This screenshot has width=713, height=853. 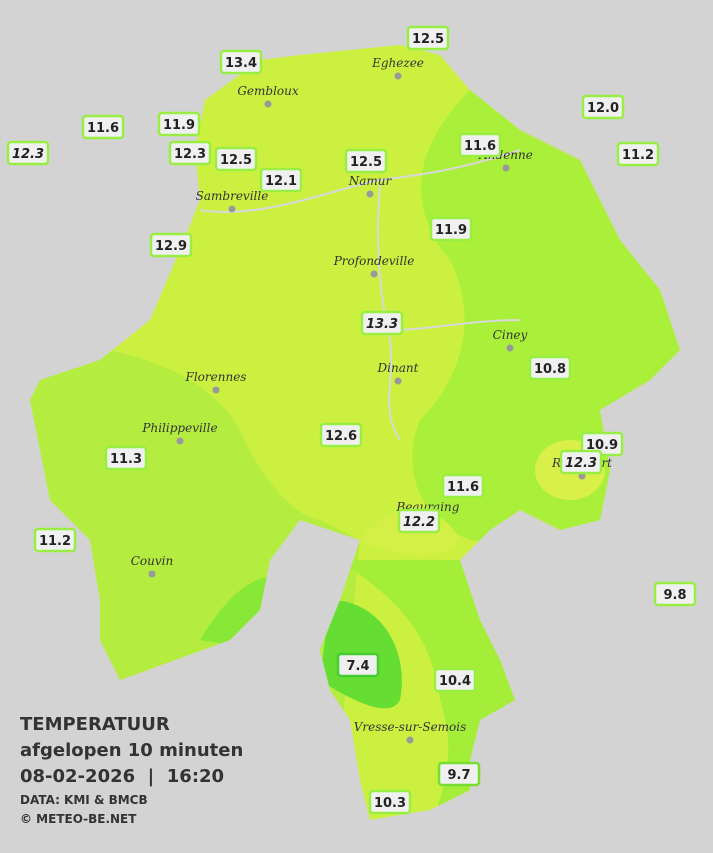 I want to click on legend-source: DATA: KMI & BMCB, so click(x=84, y=800).